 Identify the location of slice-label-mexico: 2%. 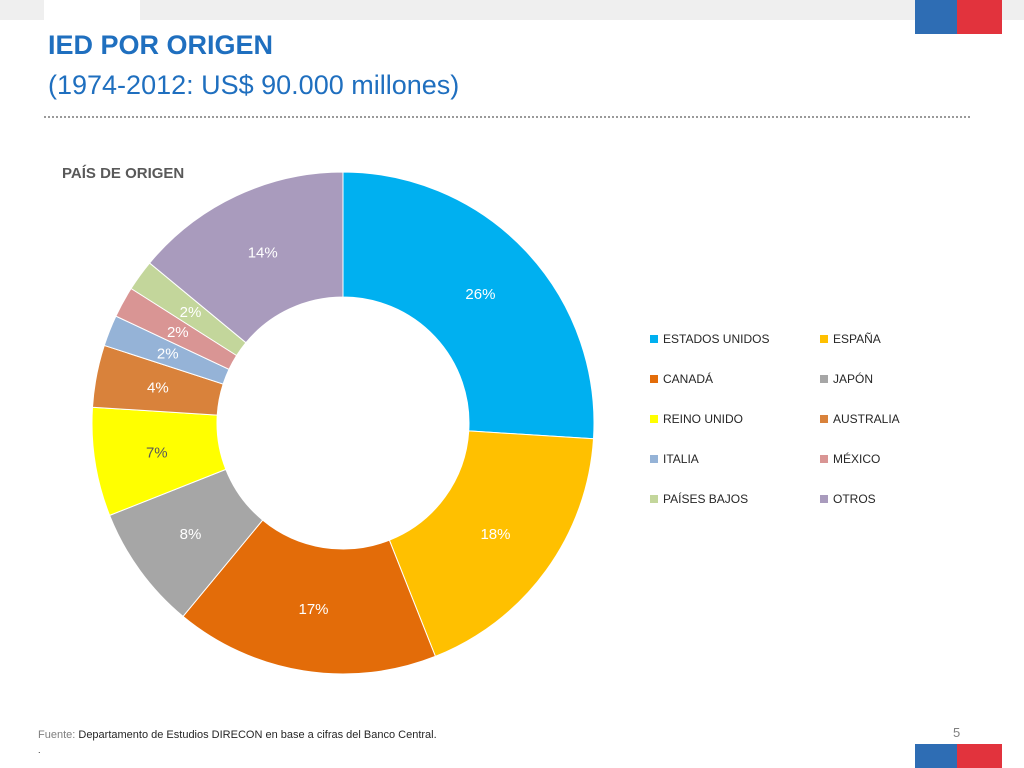
(178, 332).